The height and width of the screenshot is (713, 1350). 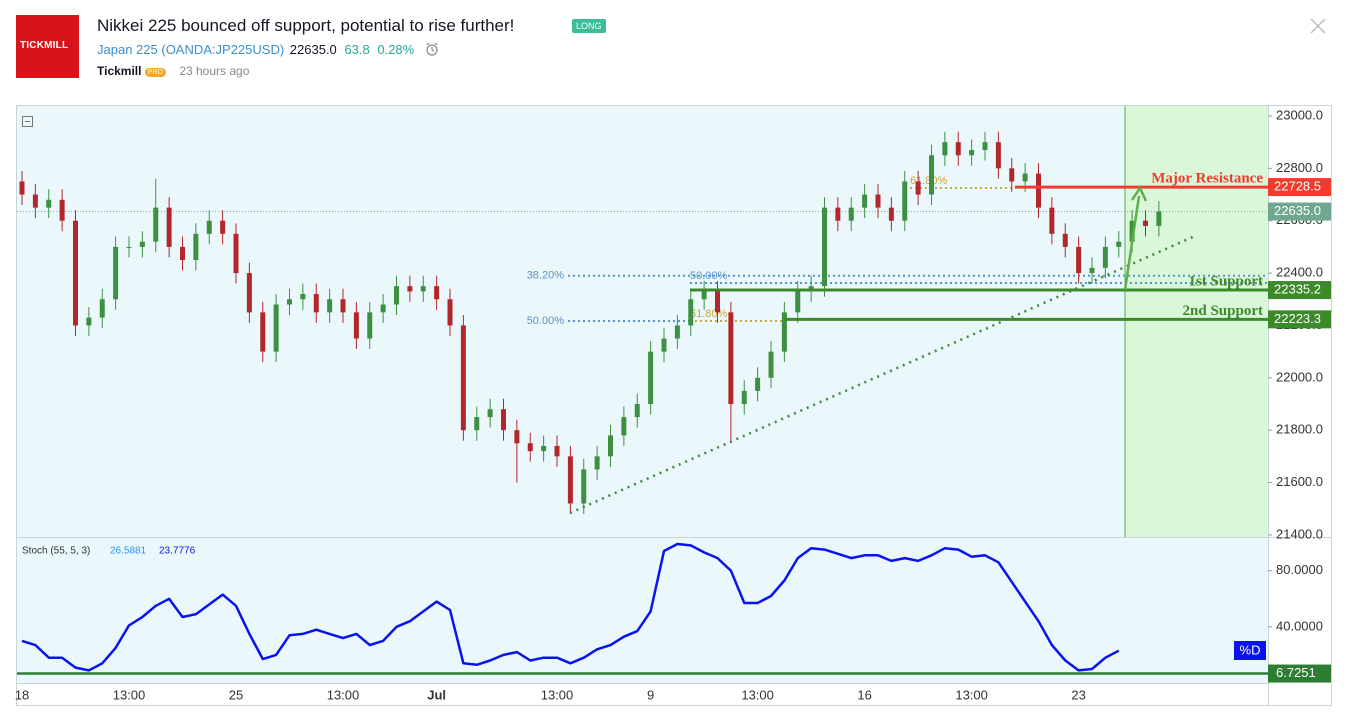 What do you see at coordinates (1135, 238) in the screenshot?
I see `forecast-arrow` at bounding box center [1135, 238].